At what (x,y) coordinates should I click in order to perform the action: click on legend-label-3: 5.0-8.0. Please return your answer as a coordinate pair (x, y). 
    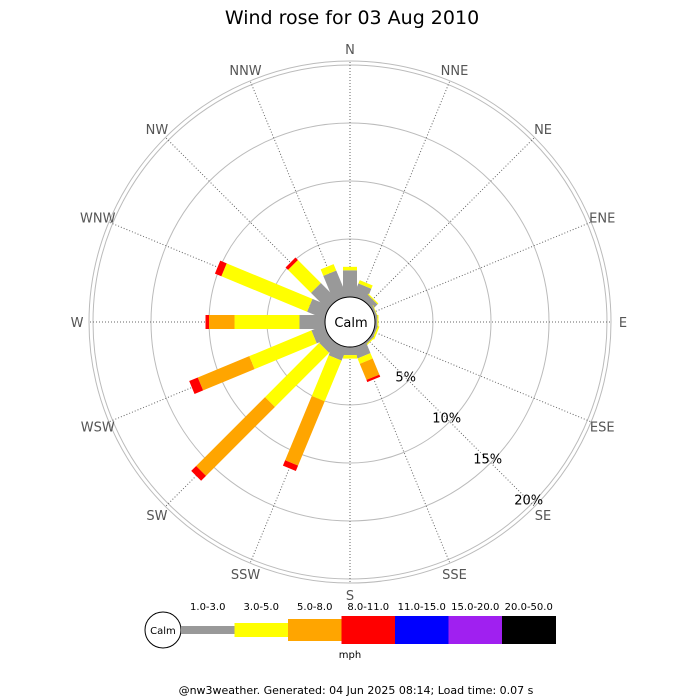
    Looking at the image, I should click on (314, 607).